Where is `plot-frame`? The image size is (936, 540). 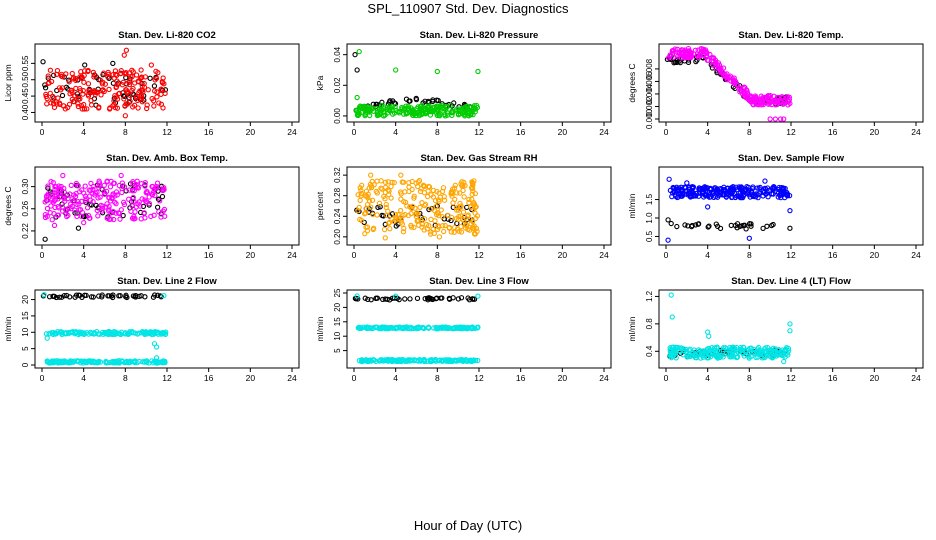
plot-frame is located at coordinates (791, 206).